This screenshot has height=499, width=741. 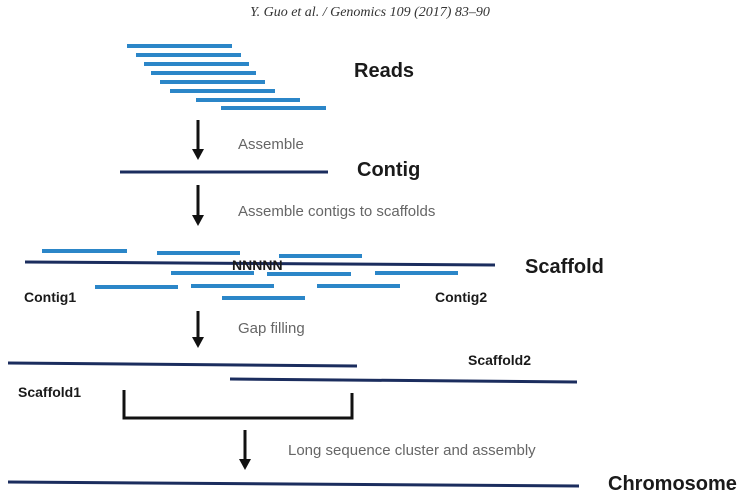 I want to click on step-assemble: Assemble, so click(x=271, y=144).